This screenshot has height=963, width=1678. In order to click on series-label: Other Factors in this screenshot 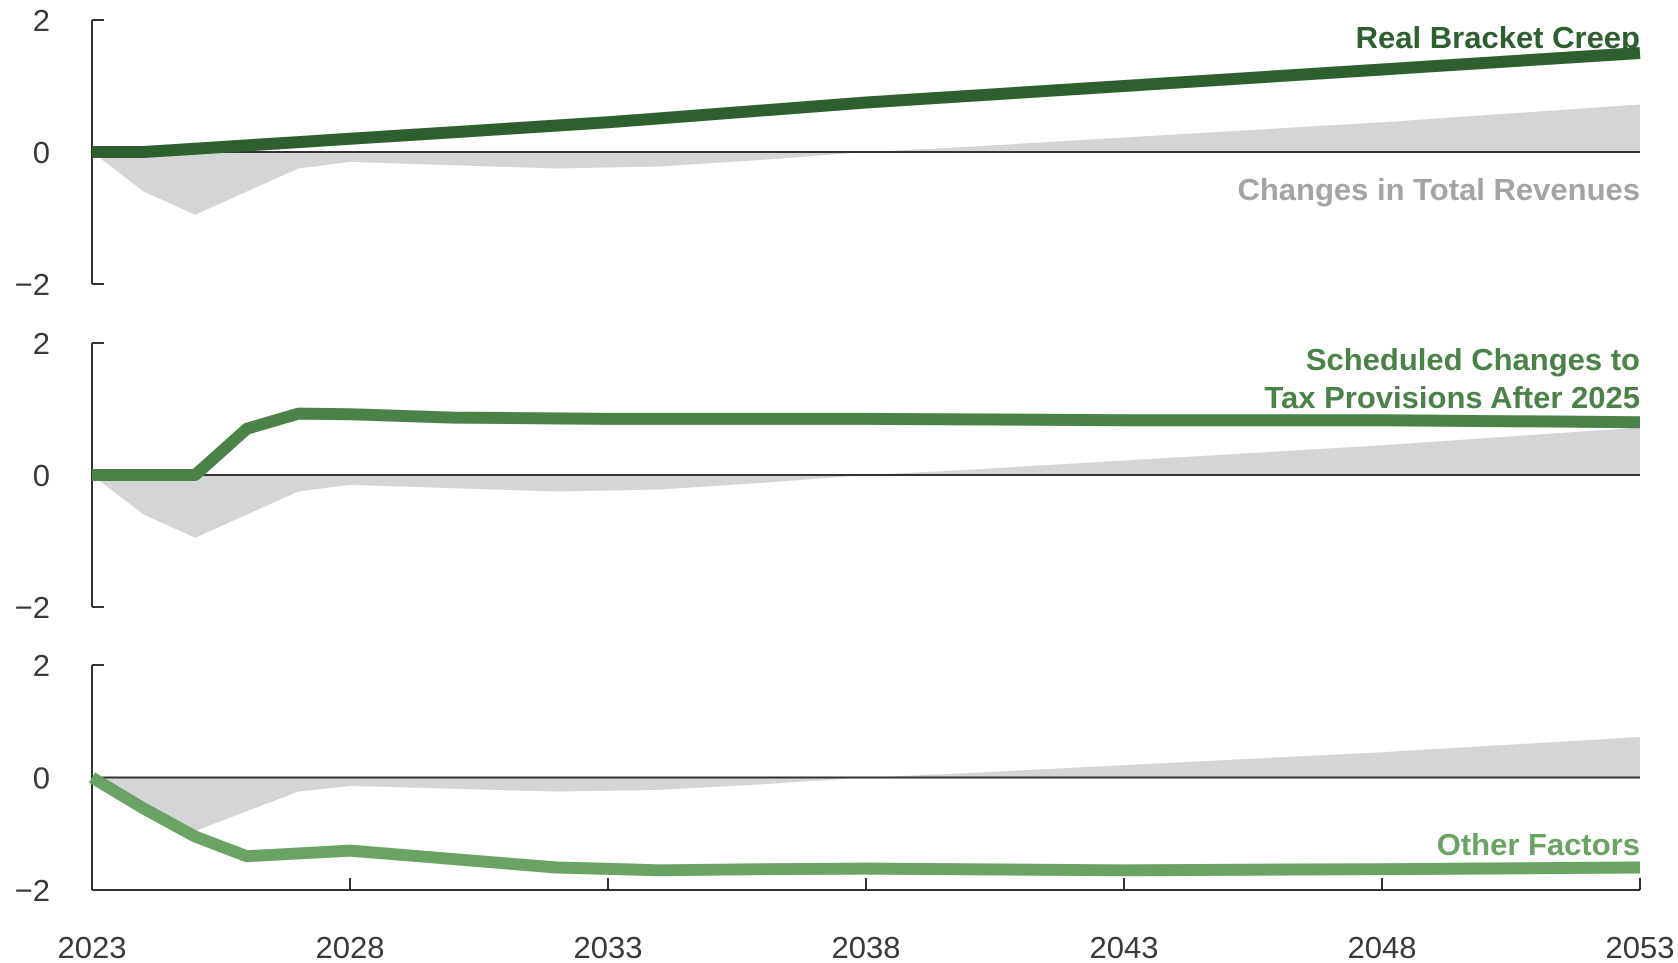, I will do `click(1538, 844)`.